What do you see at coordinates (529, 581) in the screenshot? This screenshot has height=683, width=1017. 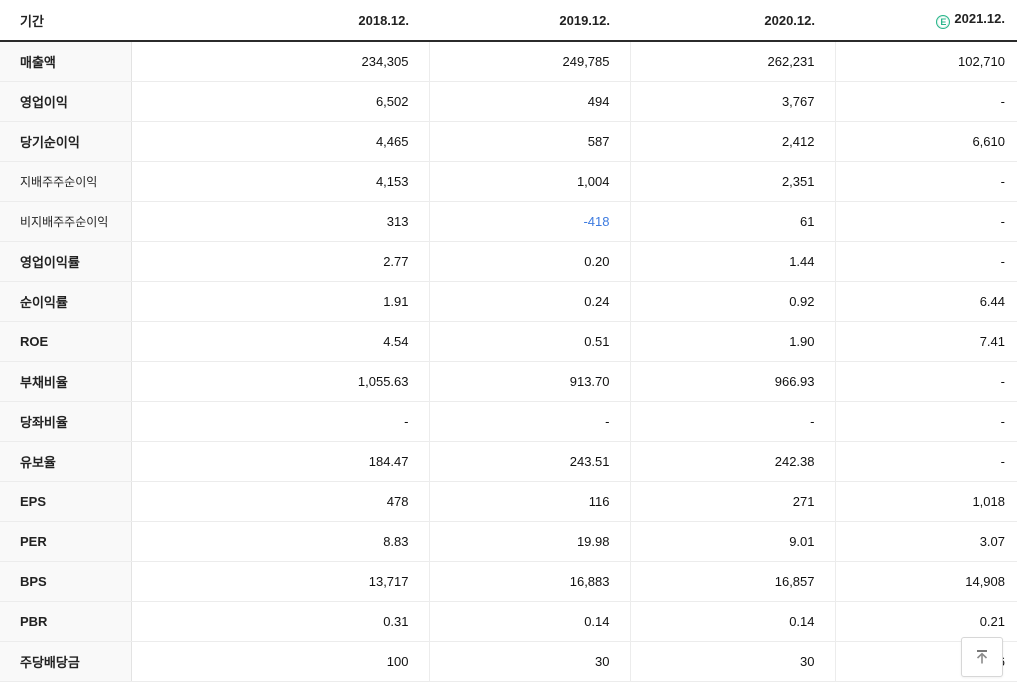 I see `value-cell: 16,883` at bounding box center [529, 581].